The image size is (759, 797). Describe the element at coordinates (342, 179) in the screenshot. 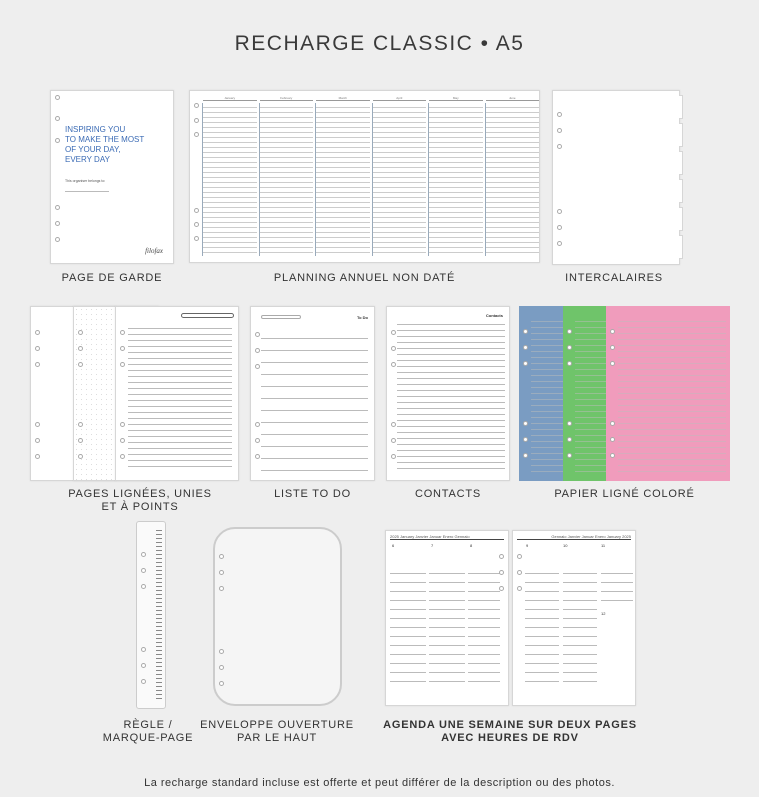

I see `month-column: March` at that location.